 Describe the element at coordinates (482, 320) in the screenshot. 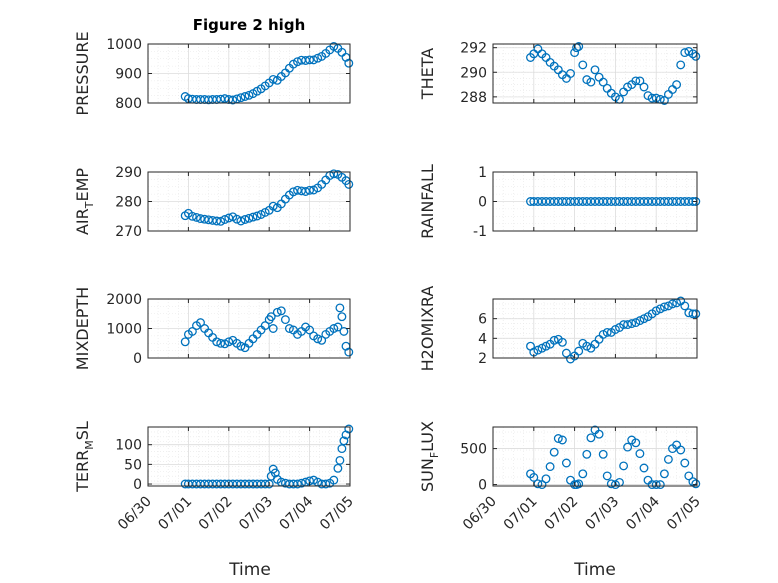

I see `y-tick-label: 6` at that location.